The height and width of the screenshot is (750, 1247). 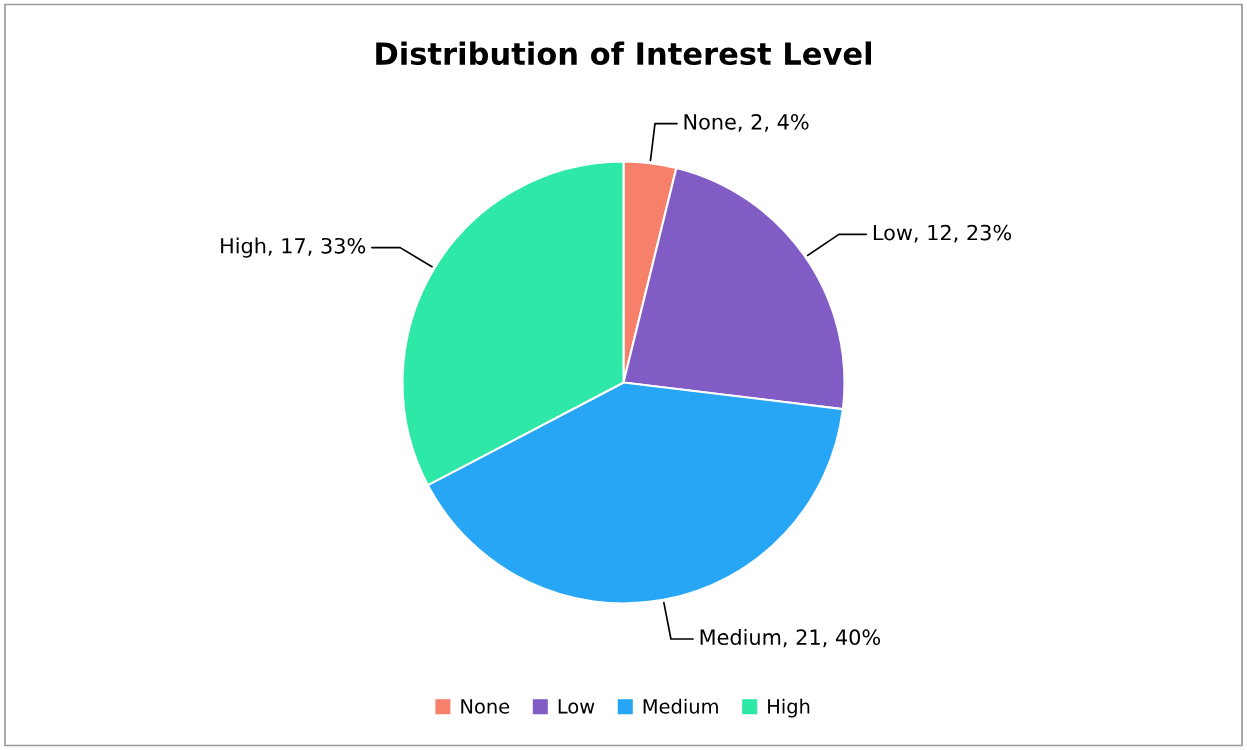 What do you see at coordinates (576, 706) in the screenshot?
I see `legend-label: Low` at bounding box center [576, 706].